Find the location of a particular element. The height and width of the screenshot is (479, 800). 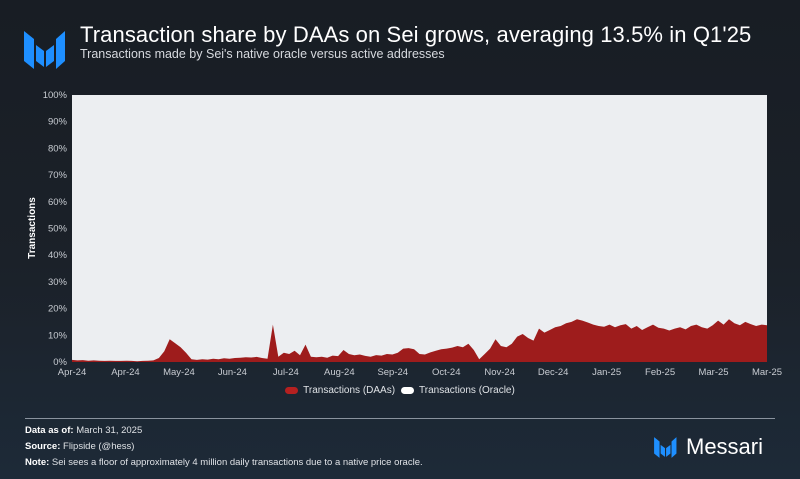

x-tick-label: Jul-24 is located at coordinates (286, 372).